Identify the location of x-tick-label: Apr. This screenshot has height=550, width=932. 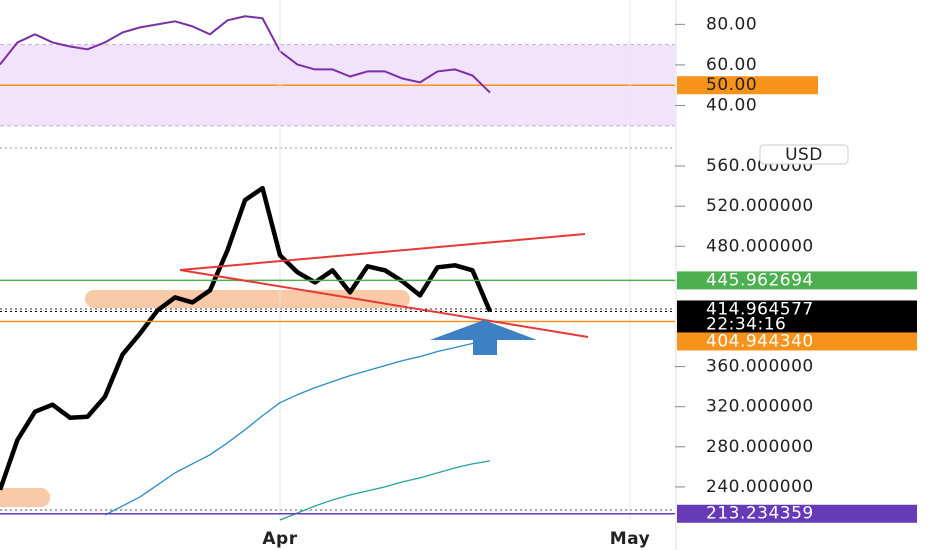
(279, 539).